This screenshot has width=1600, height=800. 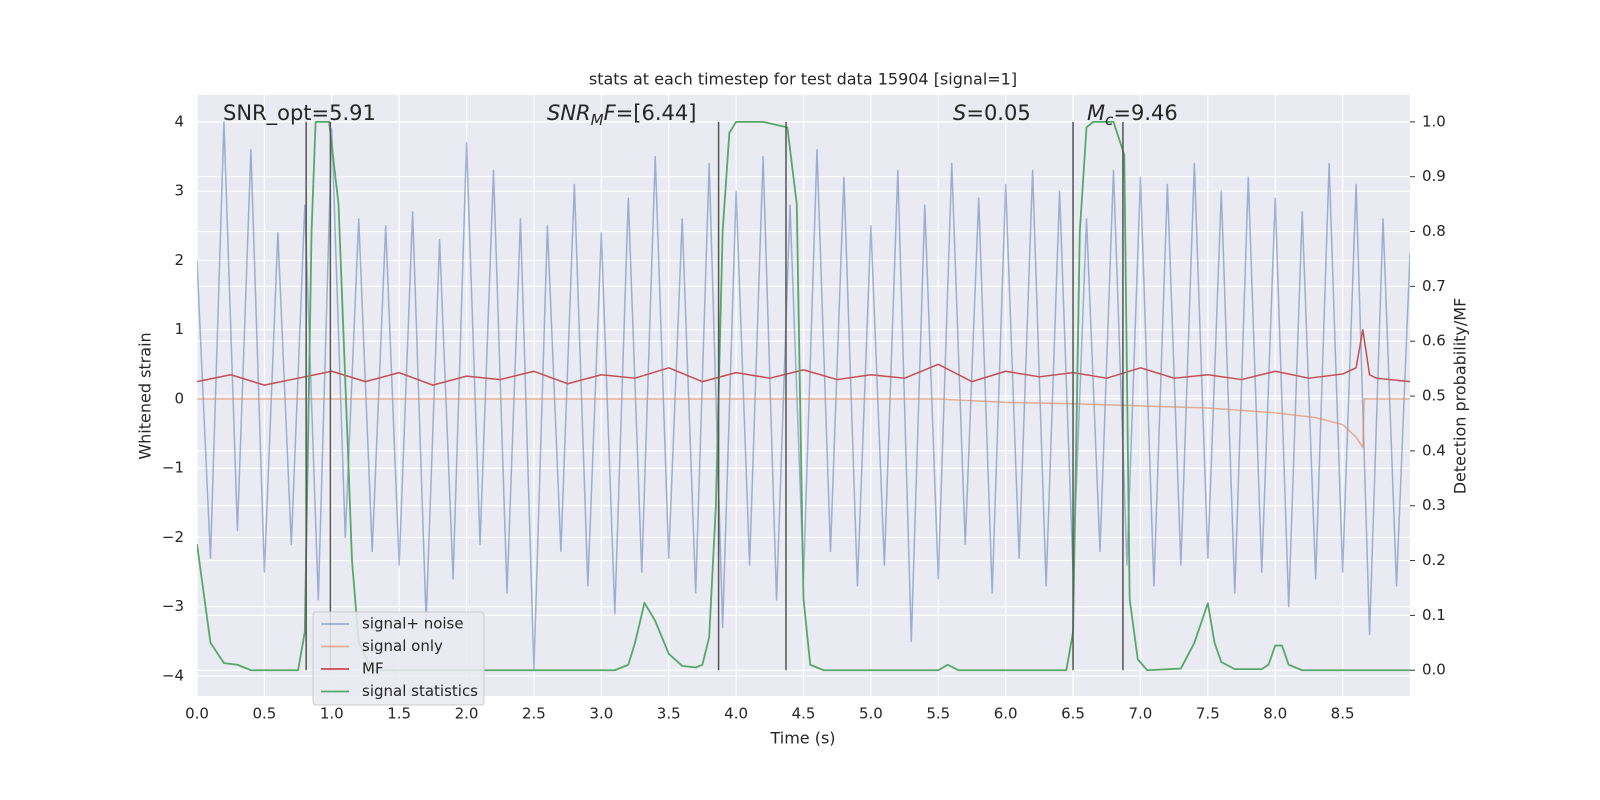 I want to click on y2-axis-label: Detection probability/MF, so click(x=1460, y=396).